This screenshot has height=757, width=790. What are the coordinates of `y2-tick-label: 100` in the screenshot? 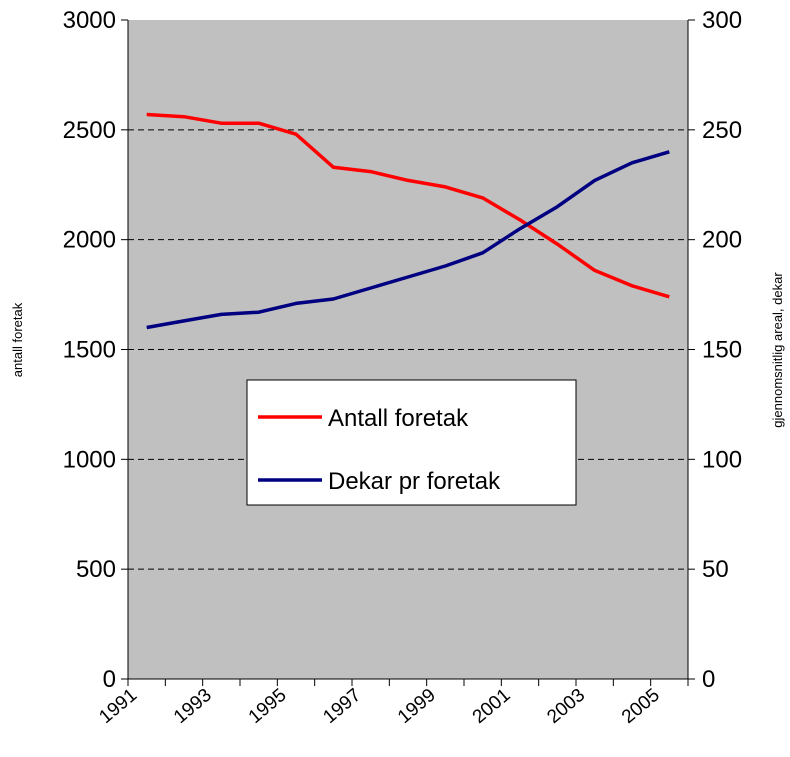 It's located at (722, 459).